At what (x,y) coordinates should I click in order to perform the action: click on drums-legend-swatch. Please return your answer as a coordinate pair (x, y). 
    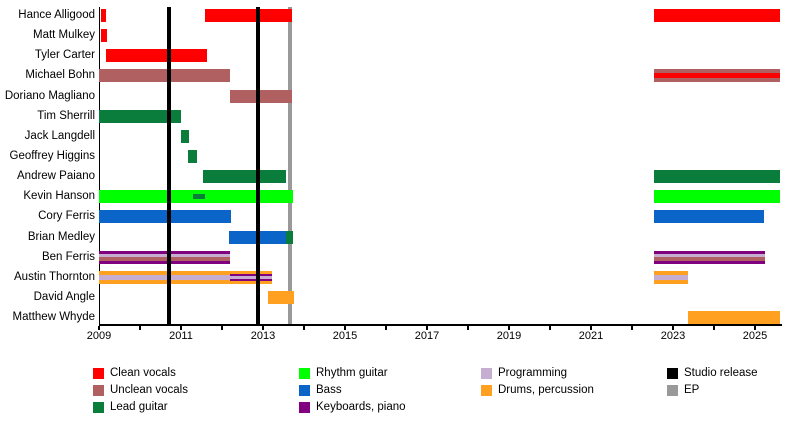
    Looking at the image, I should click on (486, 390).